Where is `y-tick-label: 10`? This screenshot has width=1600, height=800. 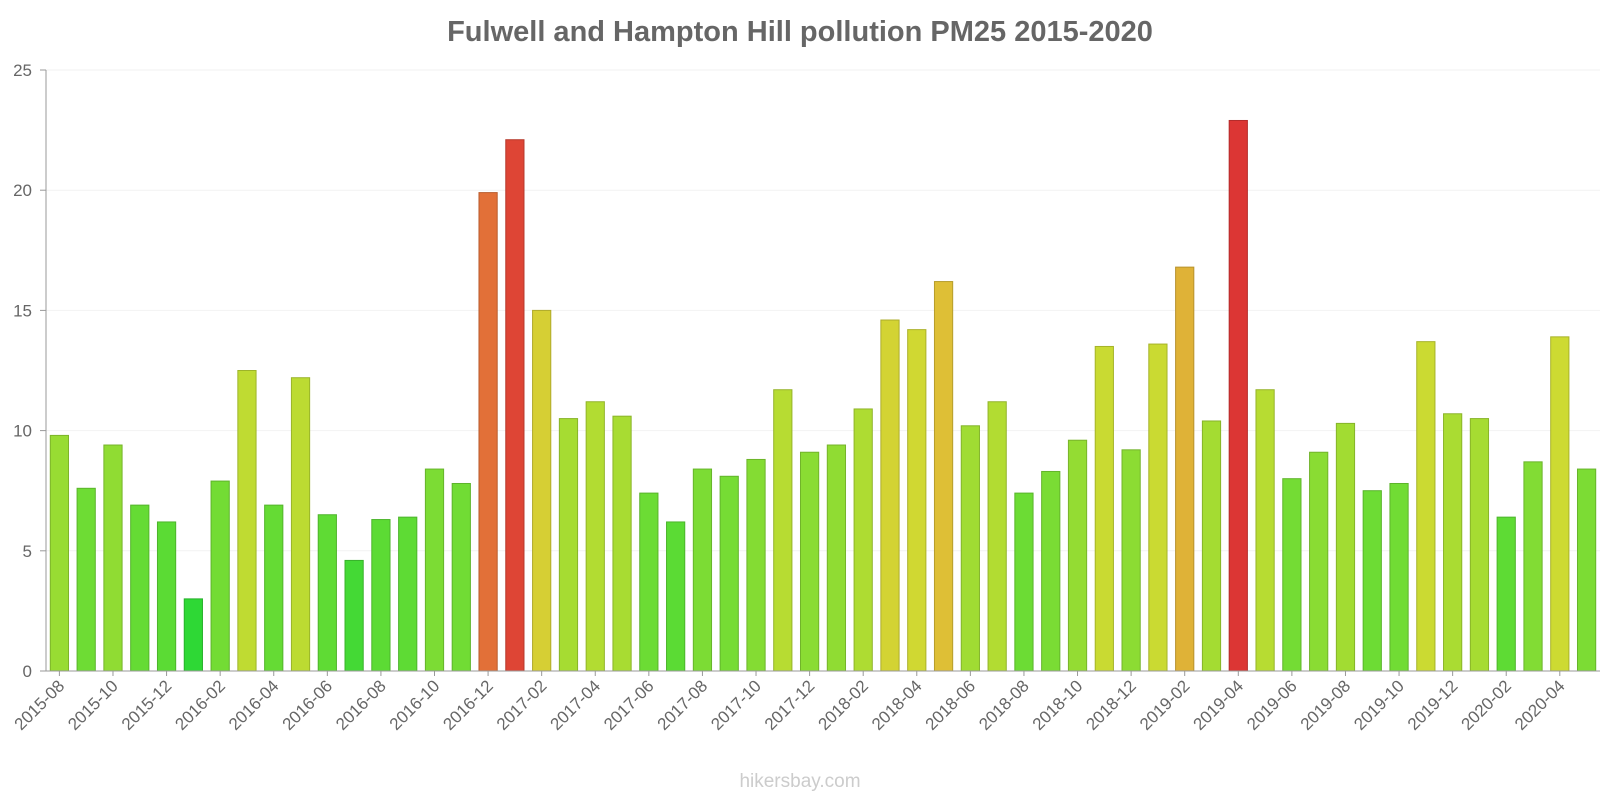
y-tick-label: 10 is located at coordinates (22, 431).